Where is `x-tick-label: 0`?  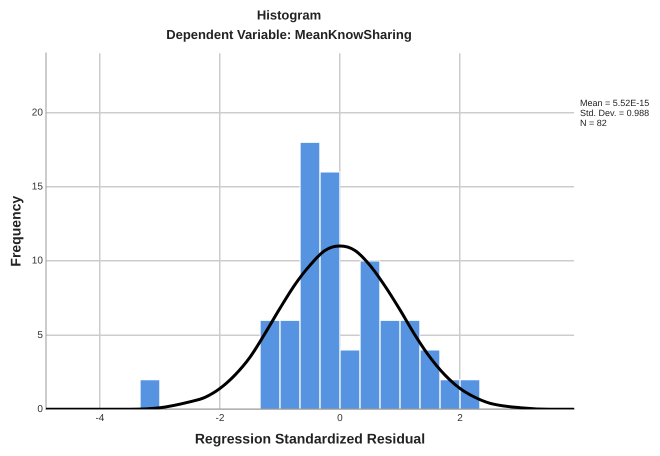 x-tick-label: 0 is located at coordinates (340, 418).